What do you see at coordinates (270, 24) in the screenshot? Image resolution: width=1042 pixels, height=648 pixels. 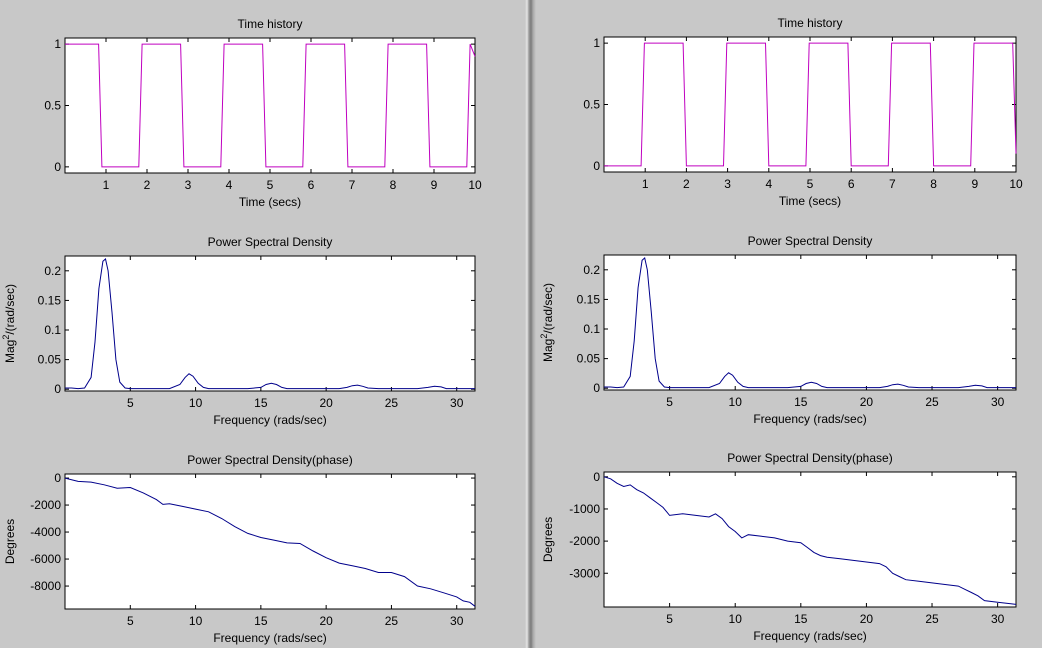 I see `chart-title: Time history` at bounding box center [270, 24].